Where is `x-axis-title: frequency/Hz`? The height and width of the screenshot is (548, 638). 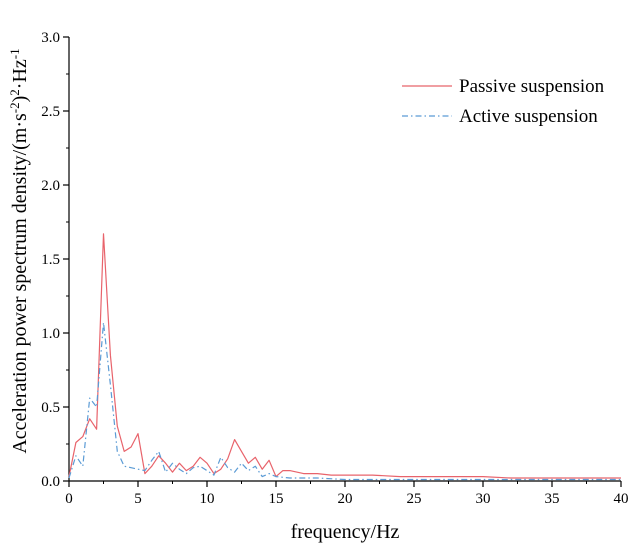
x-axis-title: frequency/Hz is located at coordinates (345, 532).